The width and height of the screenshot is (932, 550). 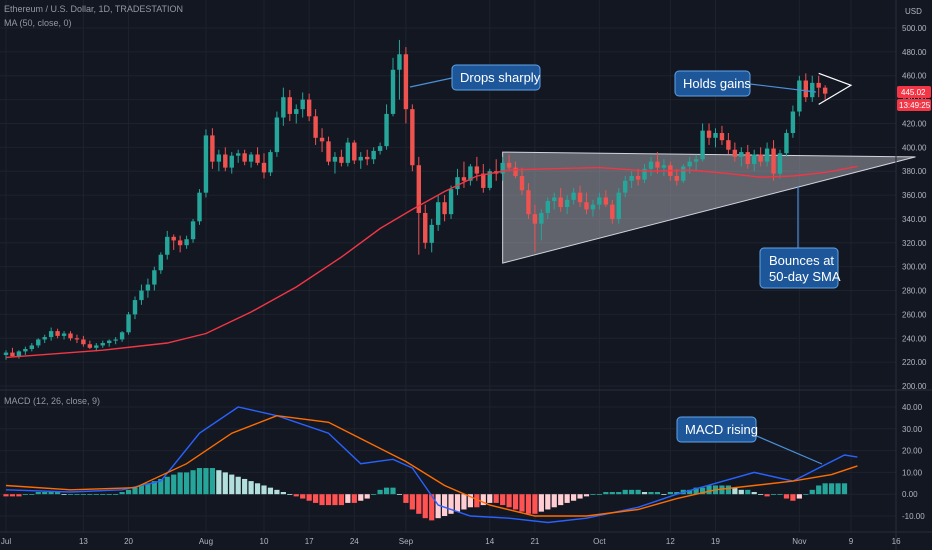 I want to click on callout-macd-rising: MACD rising, so click(x=749, y=440).